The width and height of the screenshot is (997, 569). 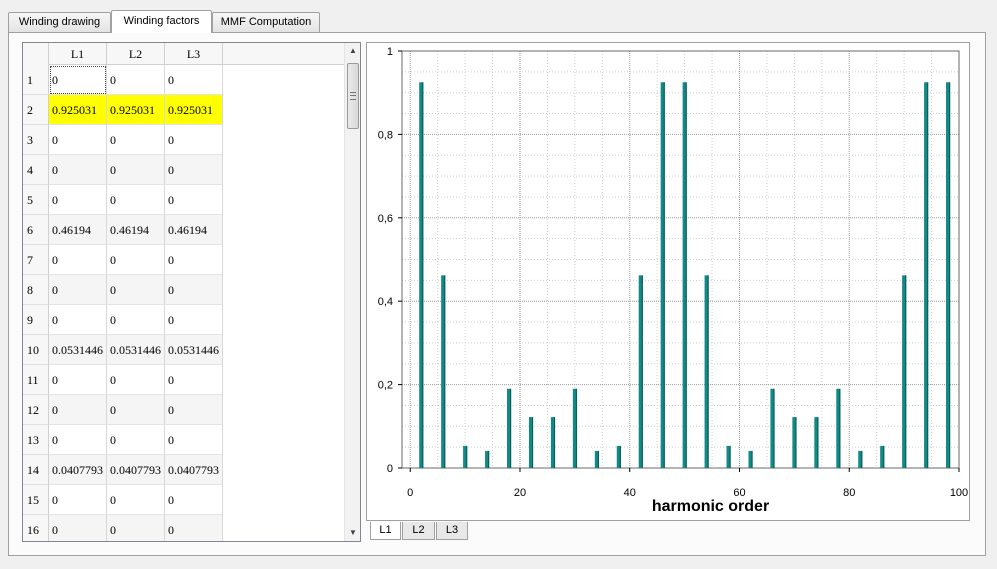 What do you see at coordinates (418, 531) in the screenshot?
I see `tab-l2: L2` at bounding box center [418, 531].